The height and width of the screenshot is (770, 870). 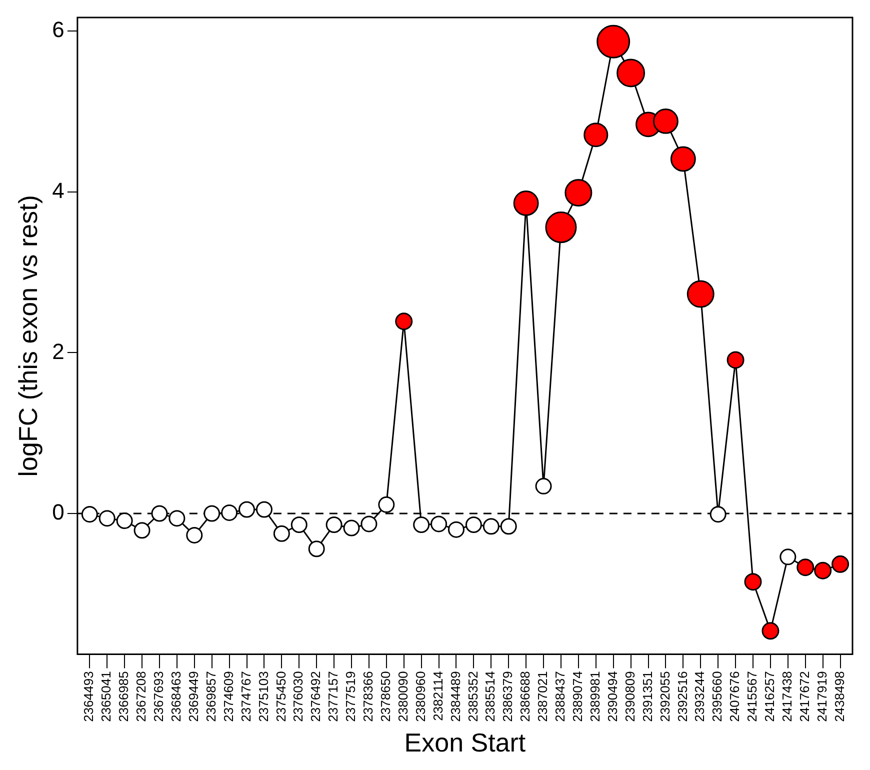 I want to click on x-tick-label: 2417438, so click(x=786, y=696).